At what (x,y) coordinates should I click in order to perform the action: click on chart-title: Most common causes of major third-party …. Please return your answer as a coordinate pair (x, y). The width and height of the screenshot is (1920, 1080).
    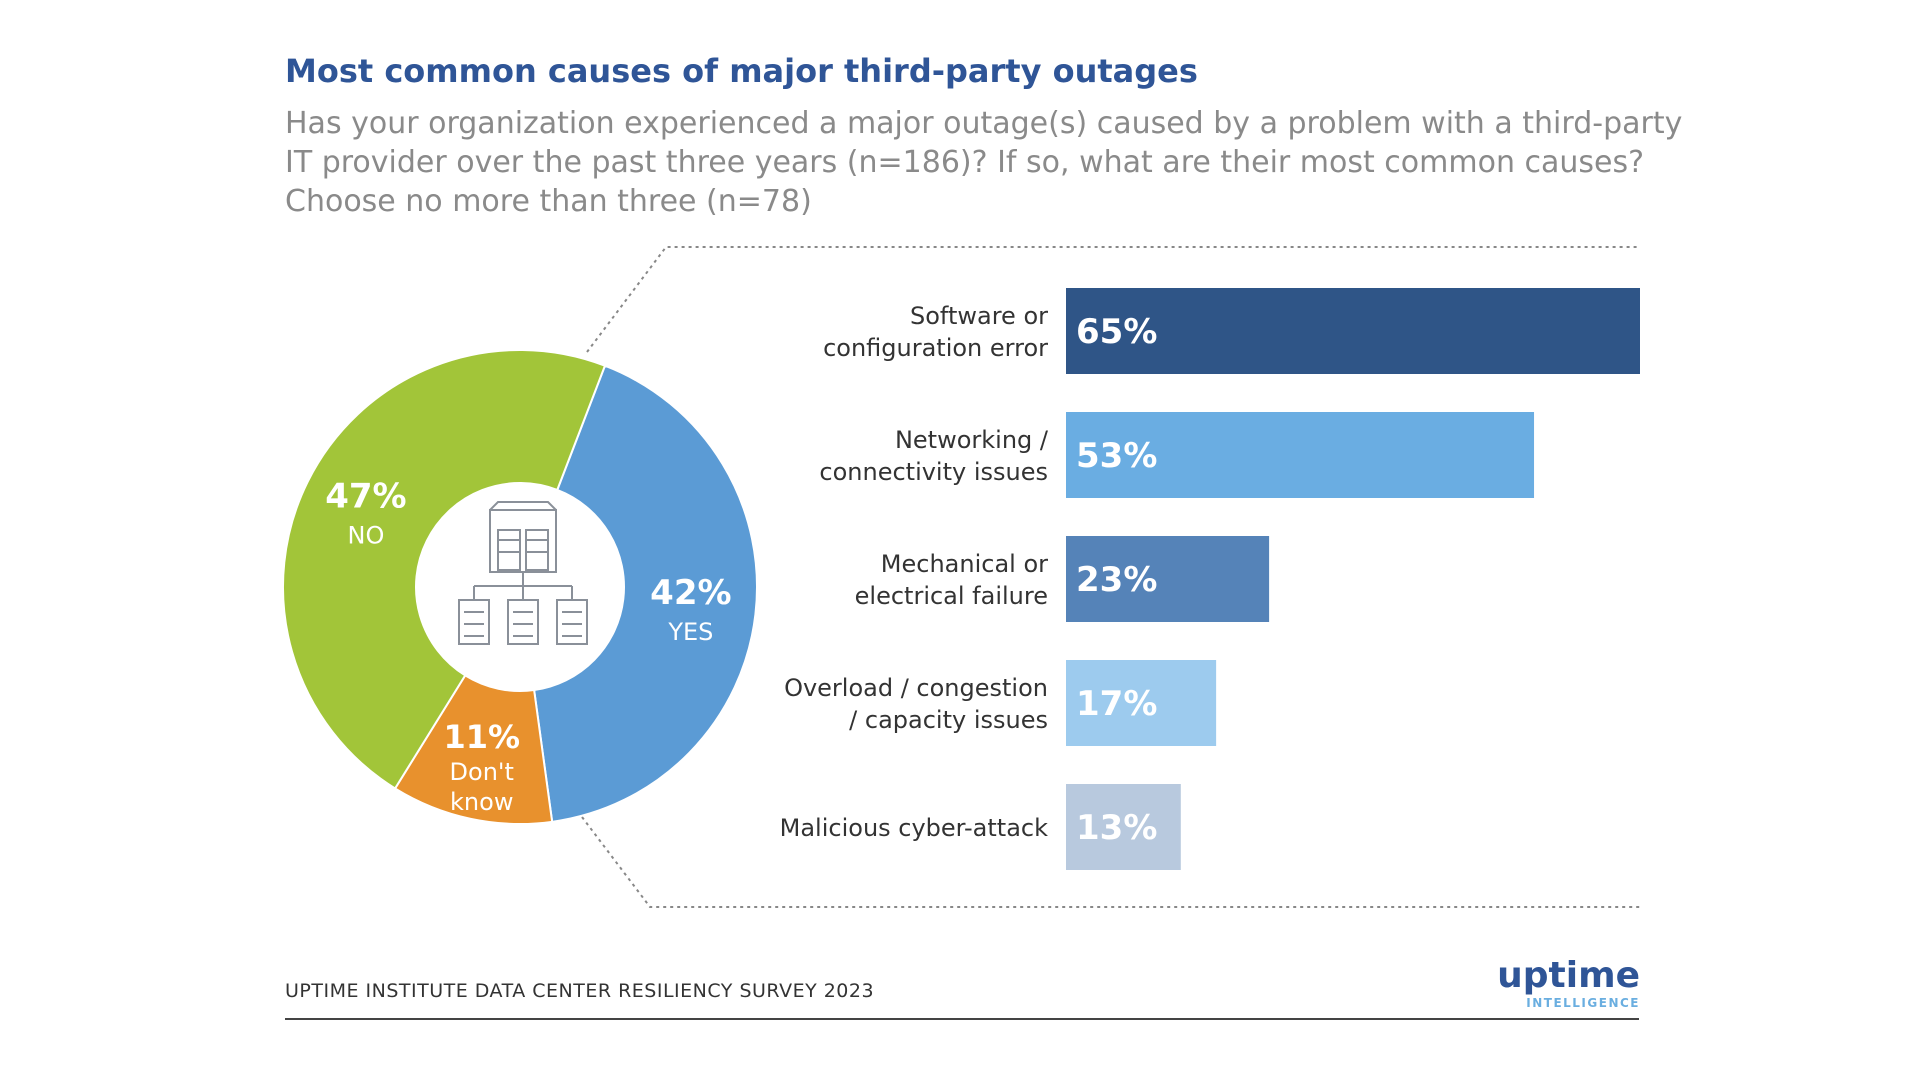
    Looking at the image, I should click on (741, 71).